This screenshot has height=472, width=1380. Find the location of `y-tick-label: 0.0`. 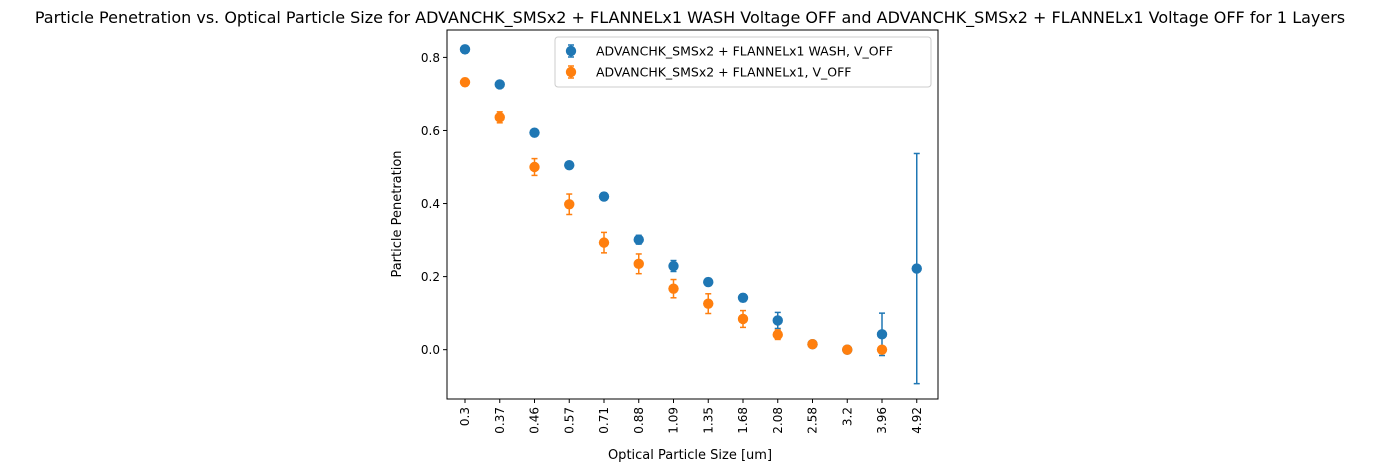

y-tick-label: 0.0 is located at coordinates (430, 350).